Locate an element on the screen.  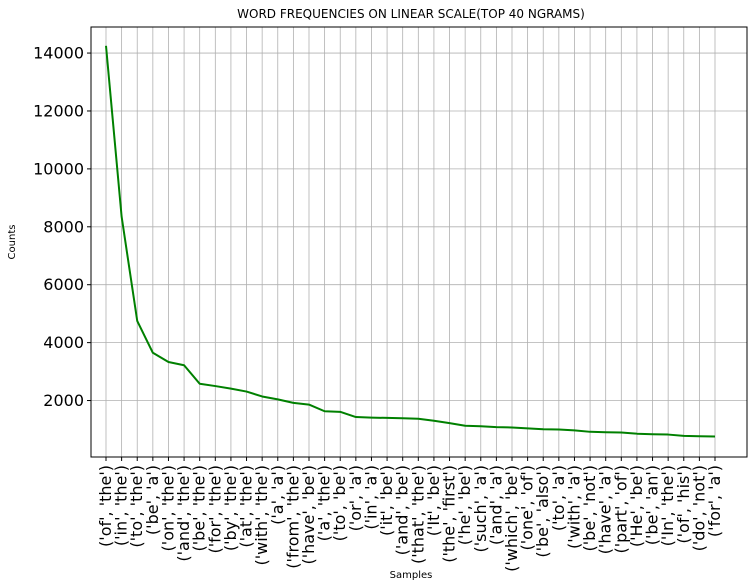
x-tick-label: ('on', 'the') is located at coordinates (167, 508).